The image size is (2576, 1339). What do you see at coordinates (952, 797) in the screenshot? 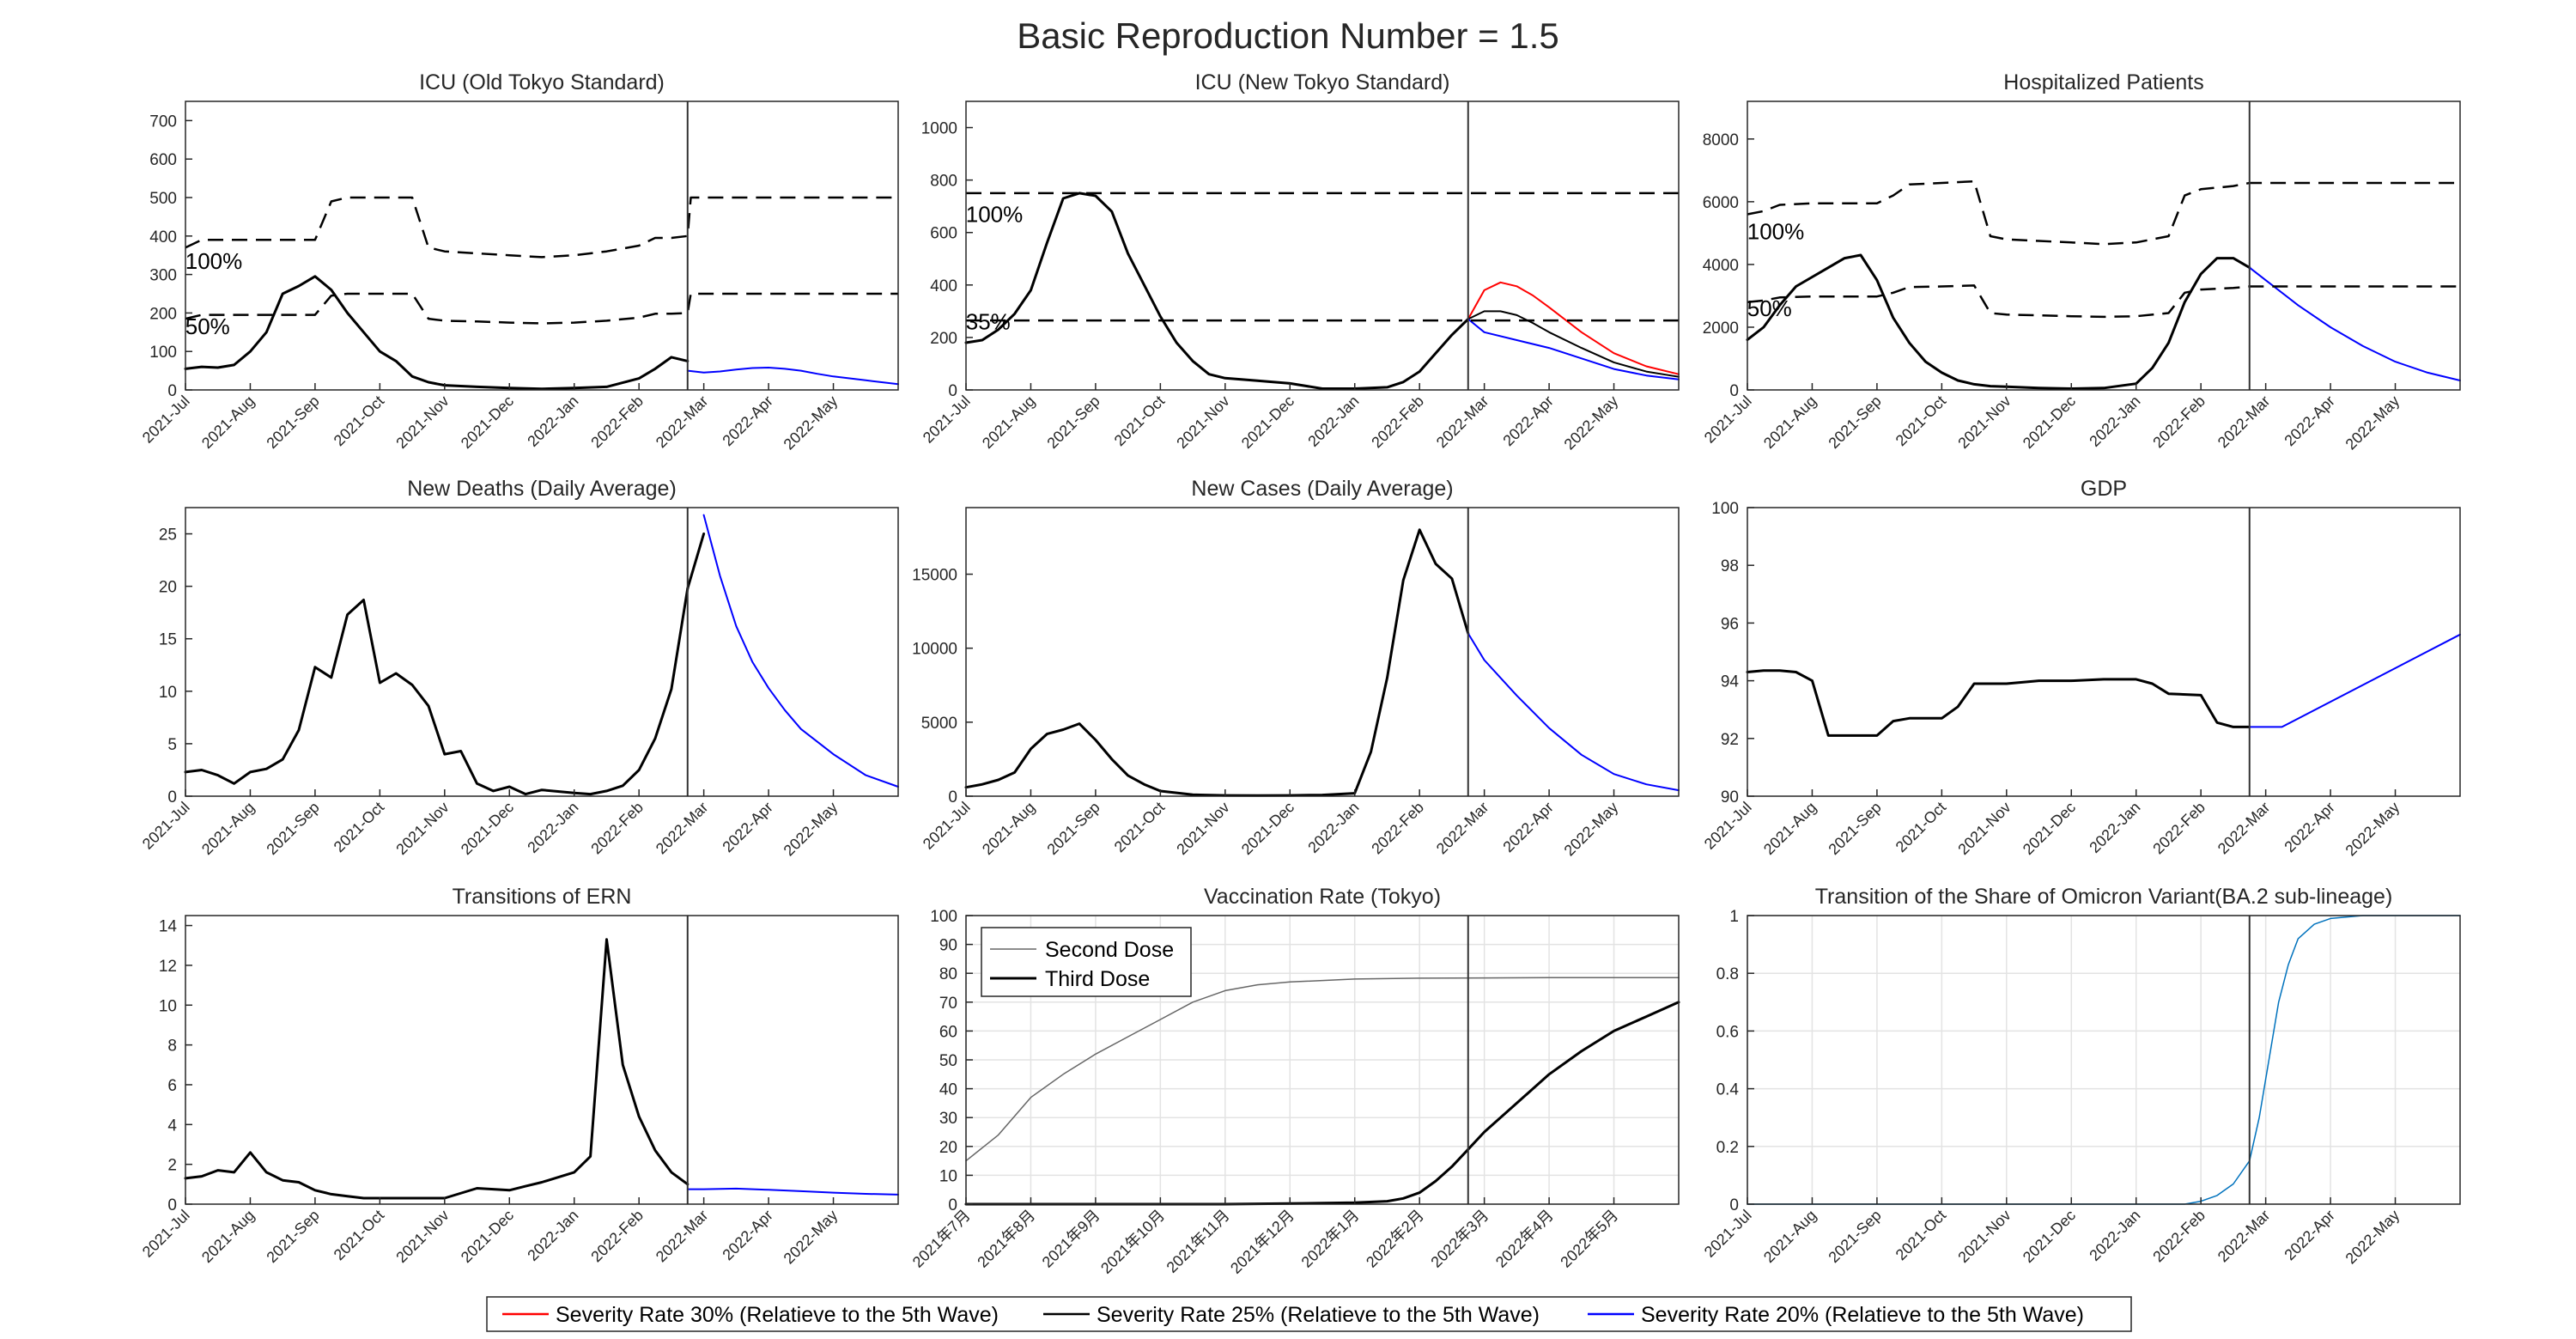
I see `y-tick-label: 0` at bounding box center [952, 797].